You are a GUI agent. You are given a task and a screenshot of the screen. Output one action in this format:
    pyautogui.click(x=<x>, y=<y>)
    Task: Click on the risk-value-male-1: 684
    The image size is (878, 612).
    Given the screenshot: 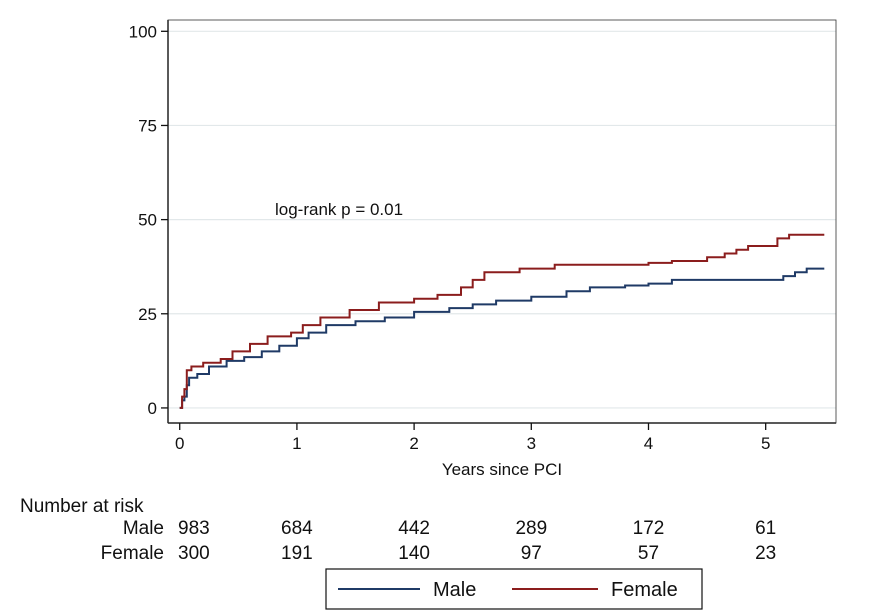 What is the action you would take?
    pyautogui.click(x=297, y=528)
    